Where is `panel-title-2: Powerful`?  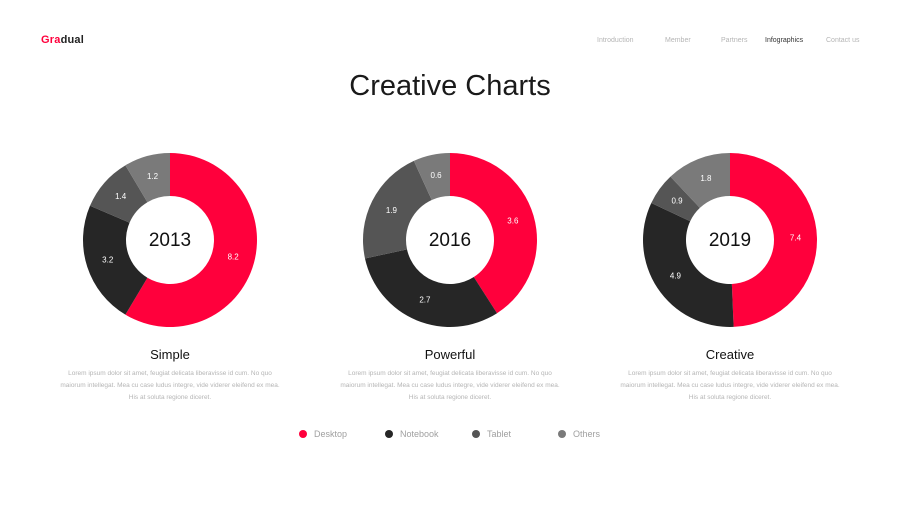 panel-title-2: Powerful is located at coordinates (450, 354).